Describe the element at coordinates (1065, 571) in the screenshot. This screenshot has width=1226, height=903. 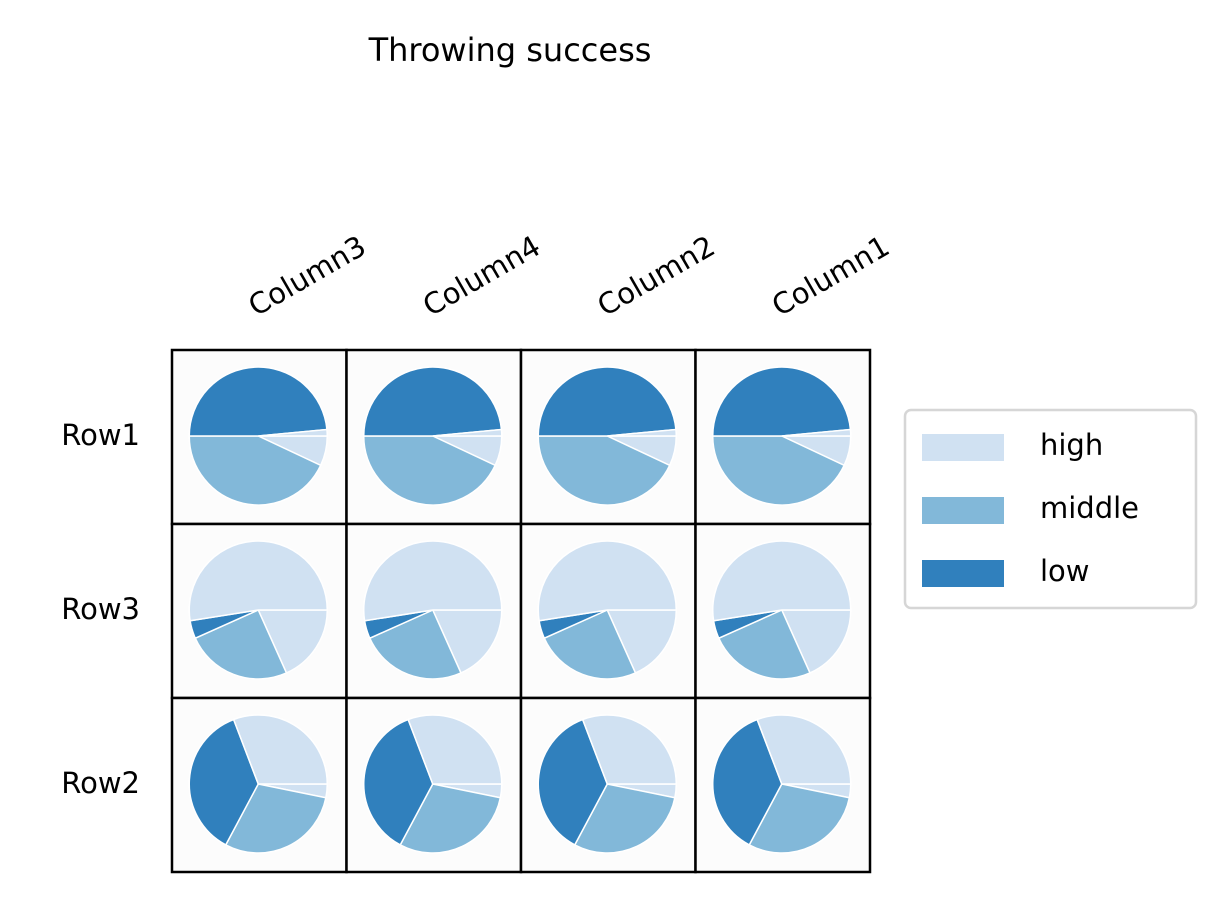
I see `legend-label: low` at that location.